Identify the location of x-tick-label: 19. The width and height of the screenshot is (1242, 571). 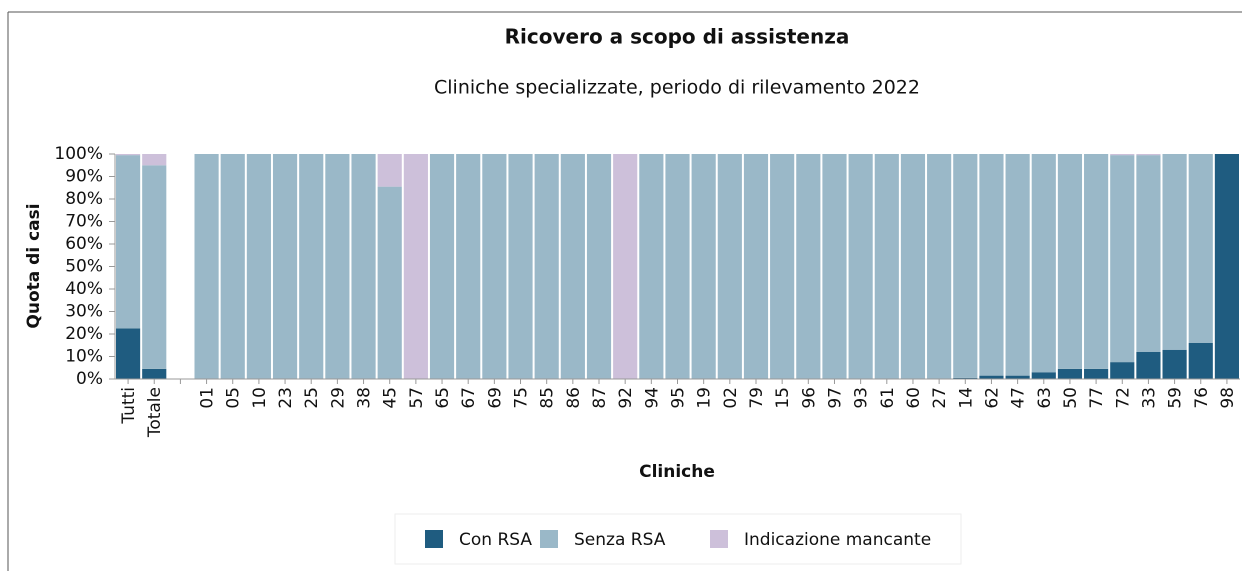
(705, 398).